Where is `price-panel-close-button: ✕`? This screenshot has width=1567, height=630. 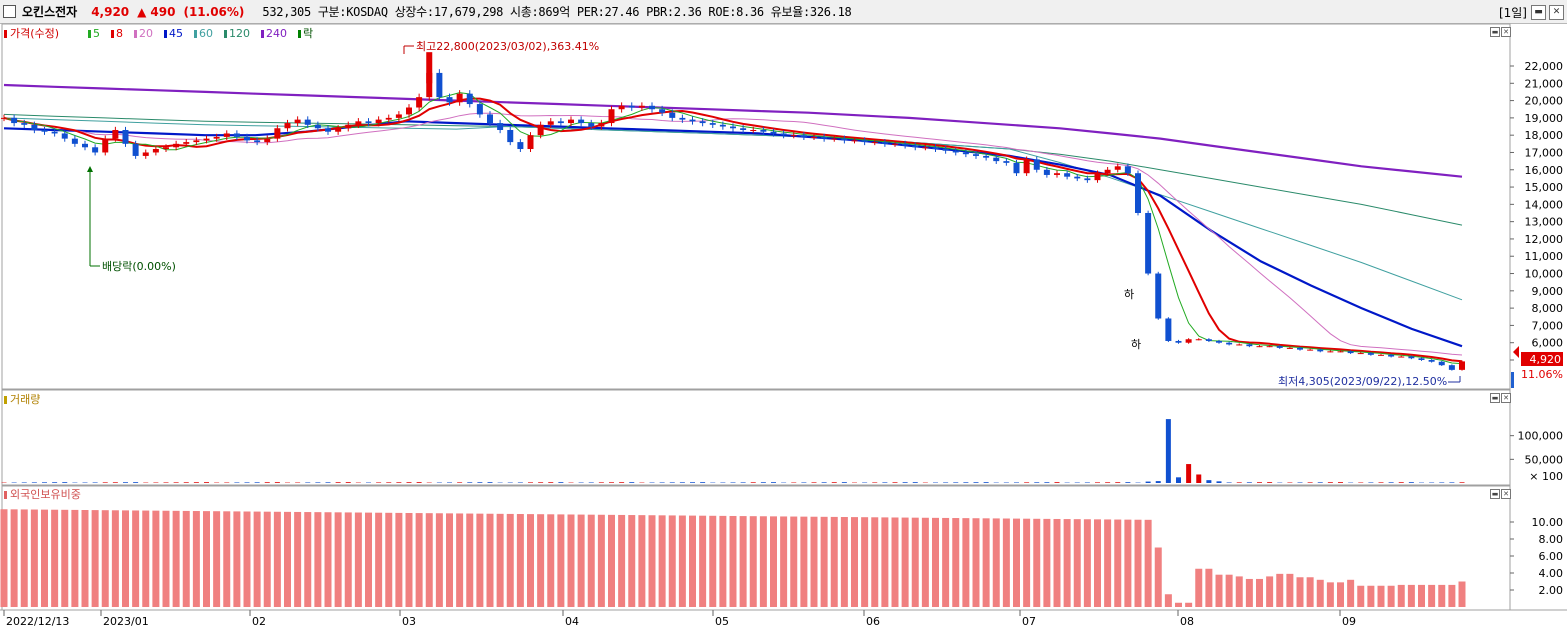 price-panel-close-button: ✕ is located at coordinates (1506, 32).